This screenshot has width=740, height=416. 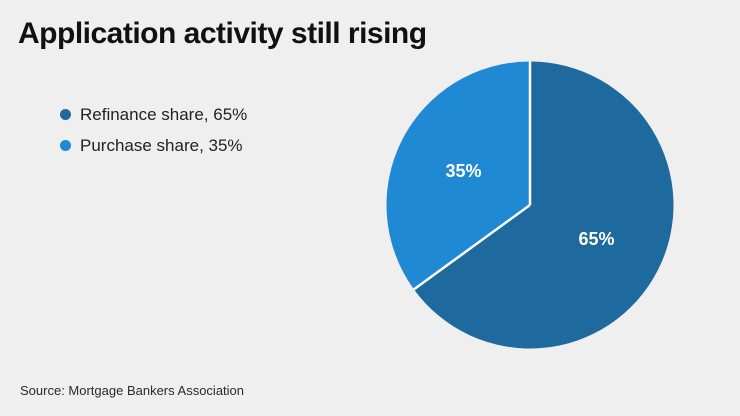 I want to click on legend-label: Purchase share, 35%, so click(x=161, y=145).